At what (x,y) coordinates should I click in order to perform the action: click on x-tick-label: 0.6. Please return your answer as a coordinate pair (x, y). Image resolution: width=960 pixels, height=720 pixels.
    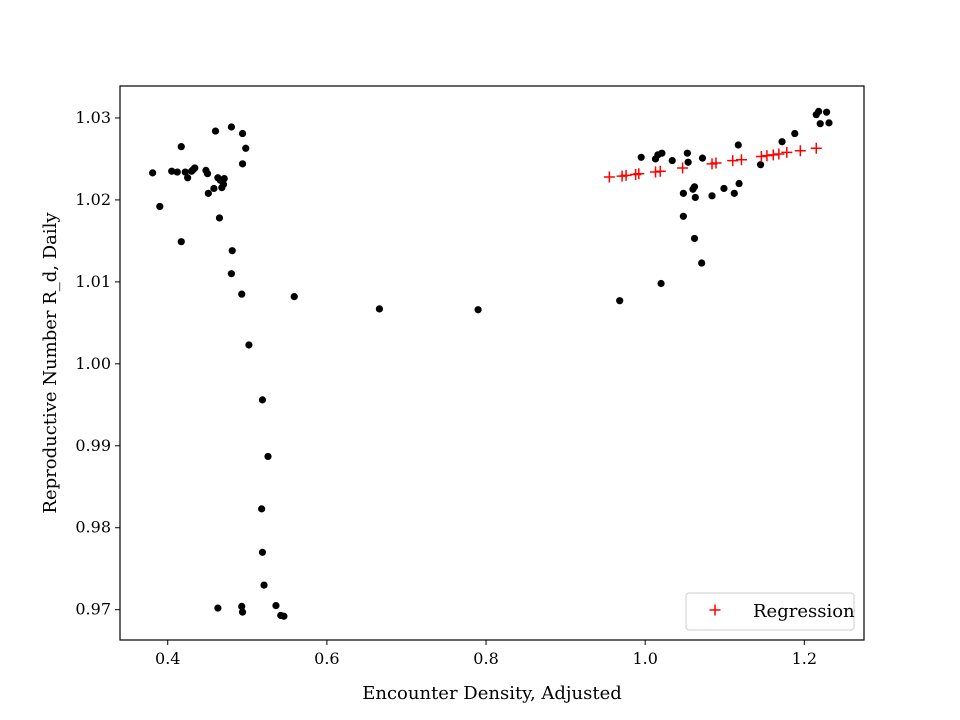
    Looking at the image, I should click on (326, 658).